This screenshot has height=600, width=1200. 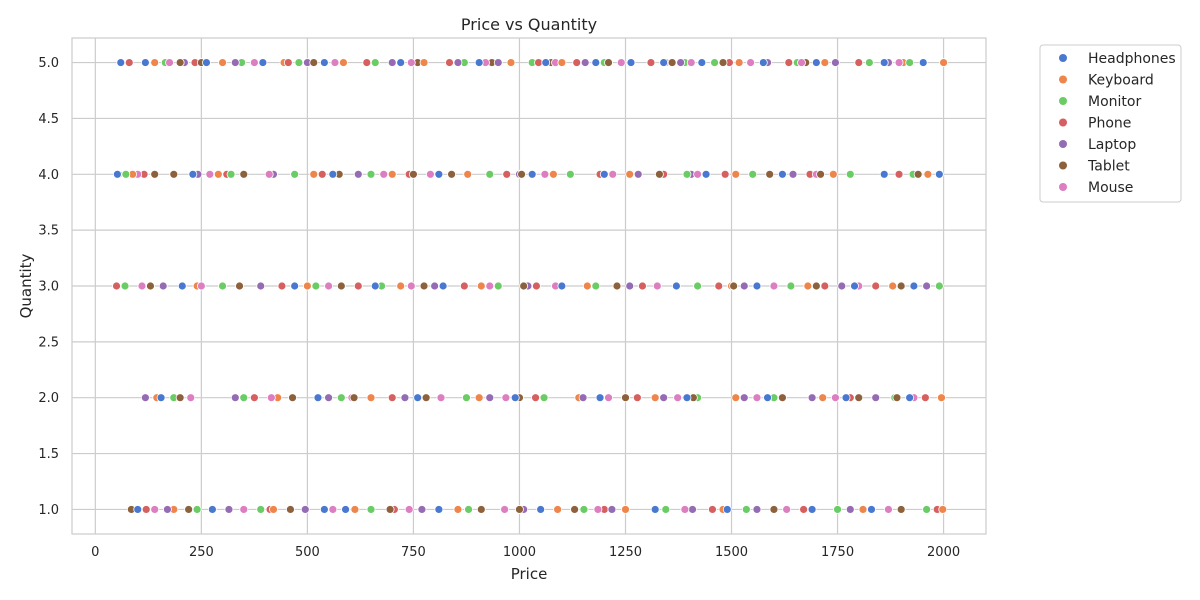 I want to click on y-tick-label: 1.5, so click(x=48, y=454).